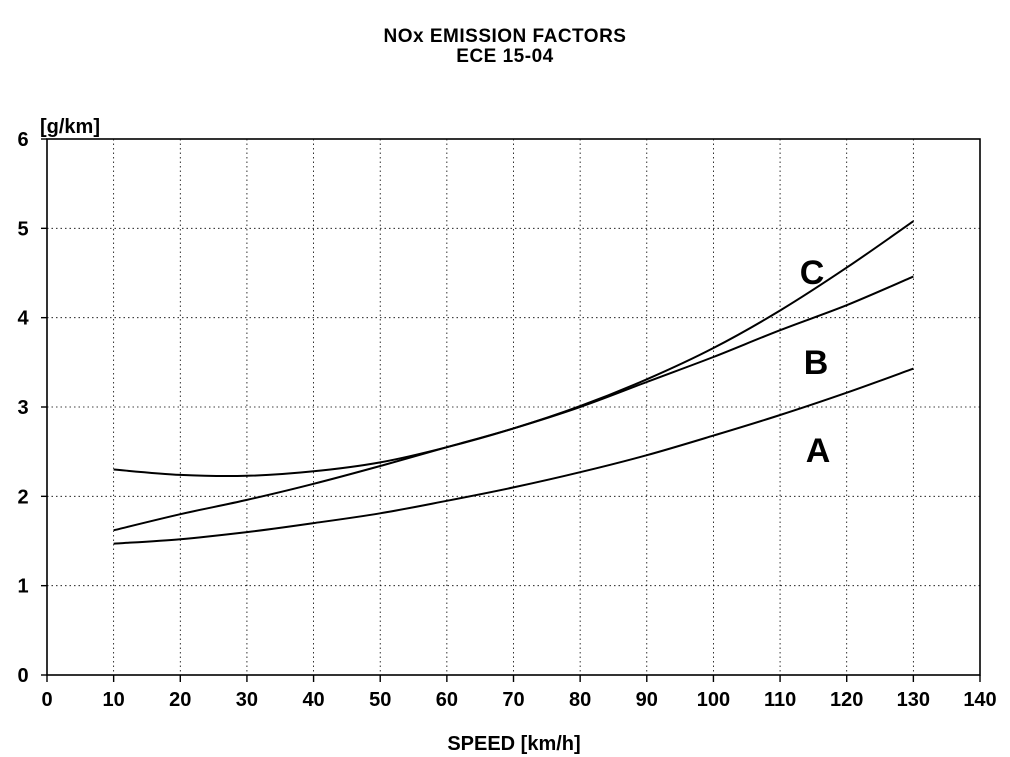  Describe the element at coordinates (812, 273) in the screenshot. I see `series-label-c: C` at that location.